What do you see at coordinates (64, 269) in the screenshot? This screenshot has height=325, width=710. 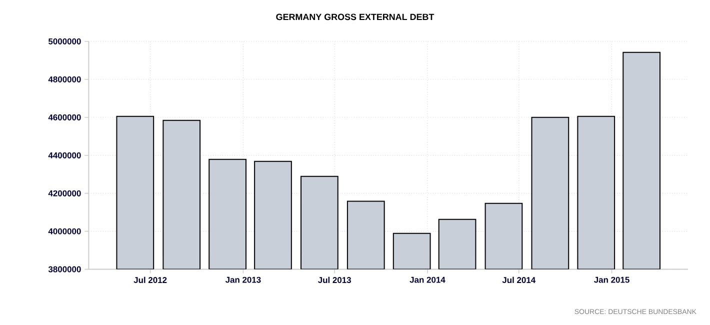 I see `y-tick-label: 3800000` at bounding box center [64, 269].